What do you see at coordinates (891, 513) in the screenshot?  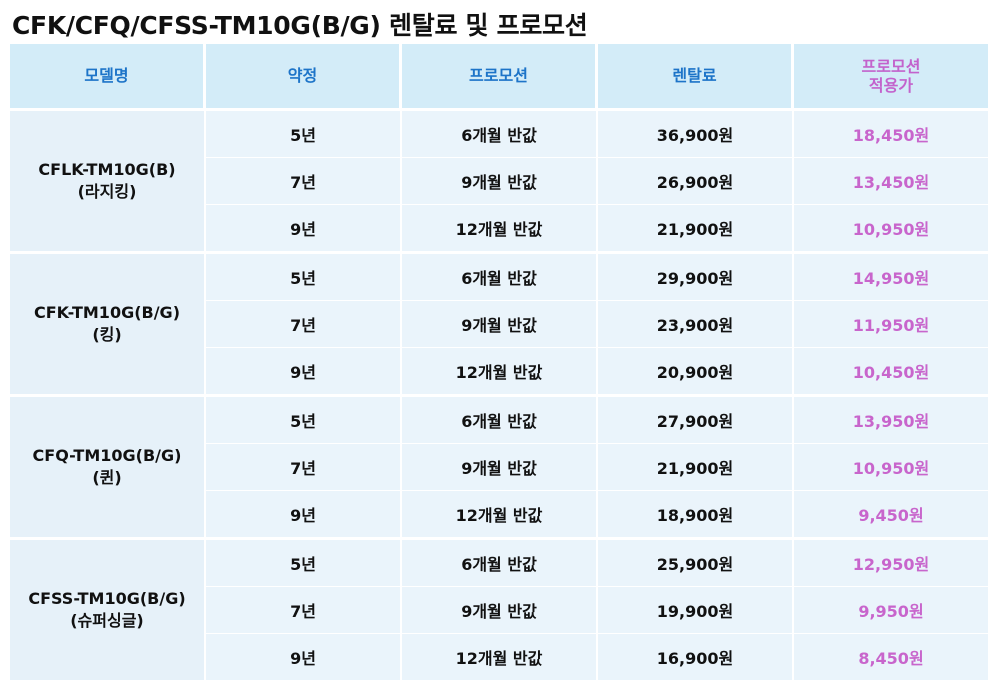 I see `promo-price-cell: 9,450원` at bounding box center [891, 513].